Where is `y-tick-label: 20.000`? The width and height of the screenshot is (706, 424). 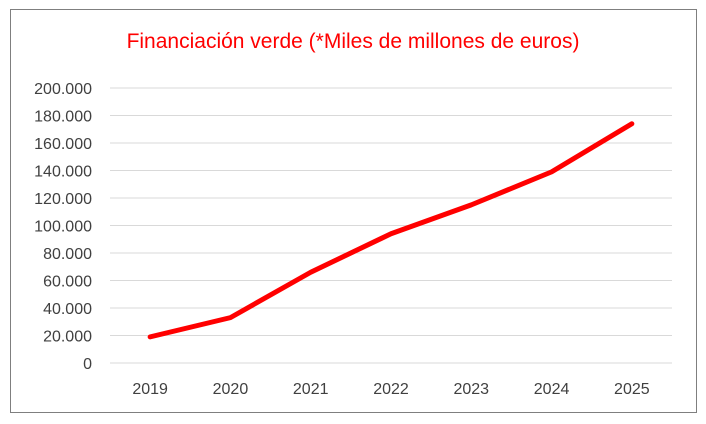
y-tick-label: 20.000 is located at coordinates (67, 337).